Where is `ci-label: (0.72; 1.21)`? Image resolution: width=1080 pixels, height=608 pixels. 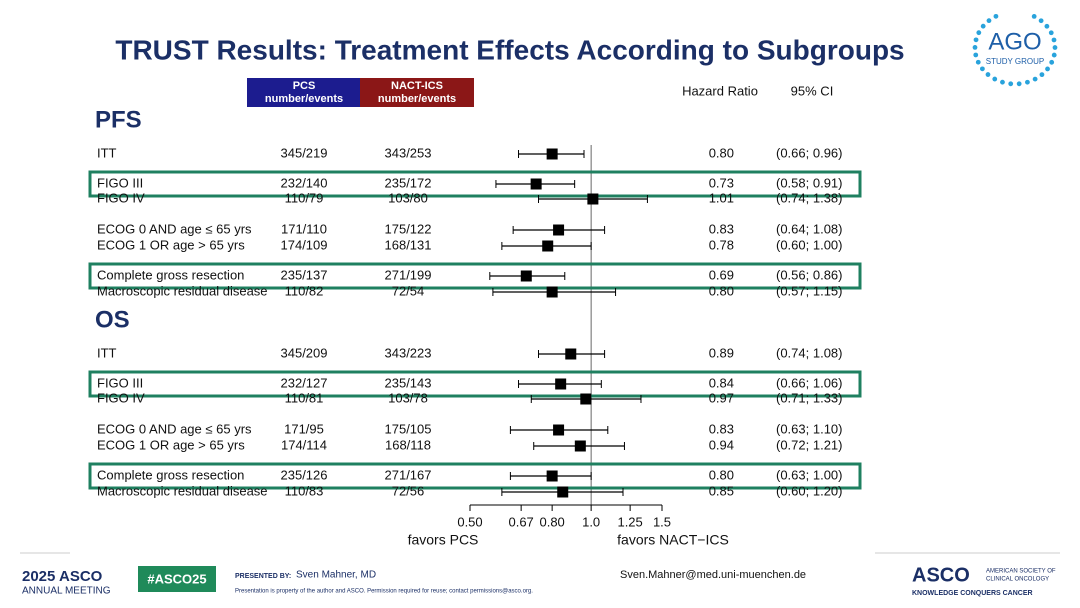 ci-label: (0.72; 1.21) is located at coordinates (809, 444).